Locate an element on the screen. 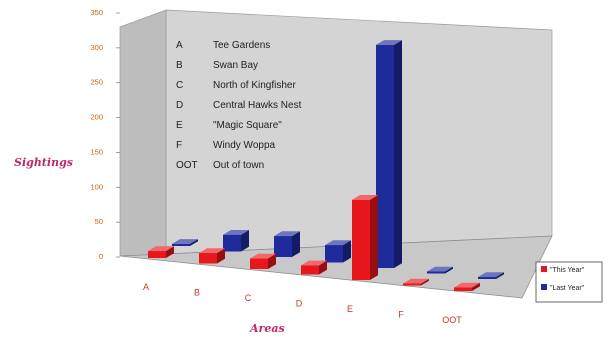 This screenshot has width=606, height=338. category-label: F is located at coordinates (401, 315).